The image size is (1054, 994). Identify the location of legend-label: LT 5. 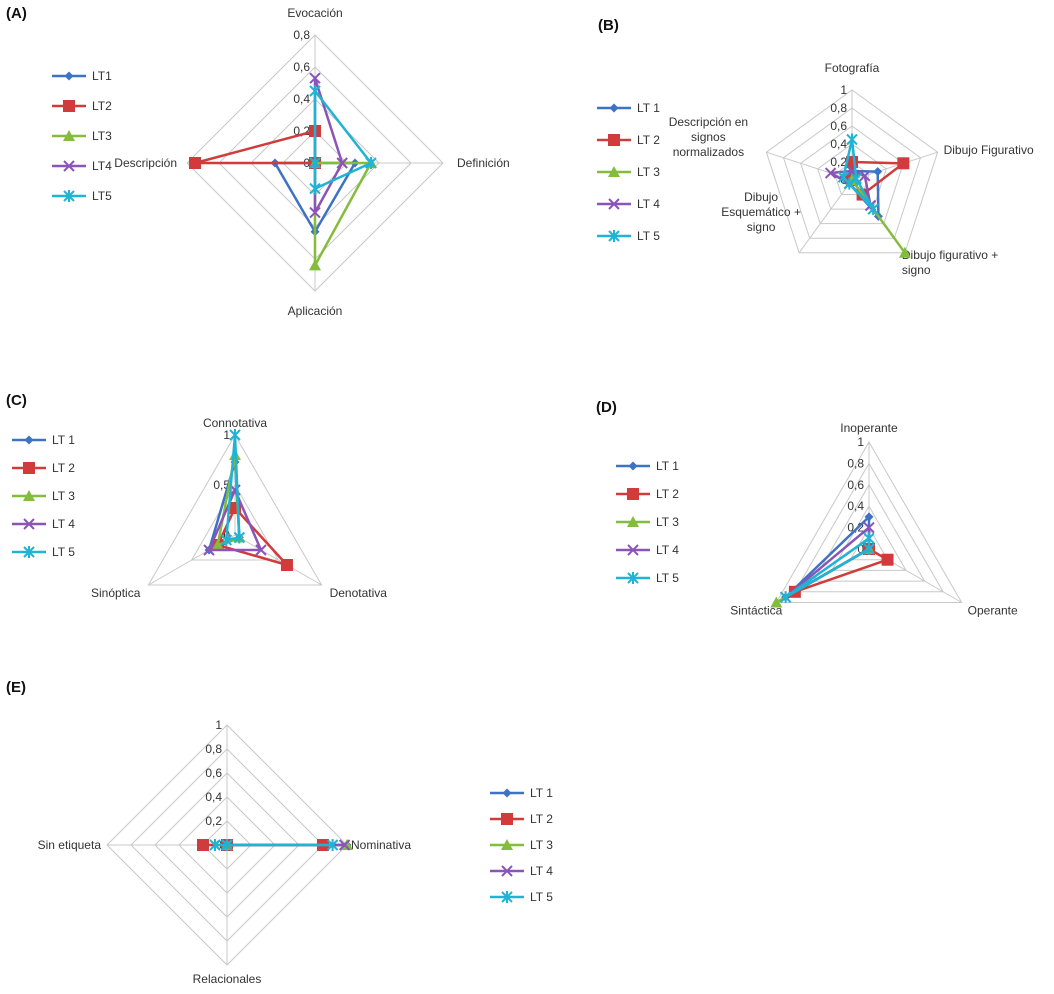
(63, 552).